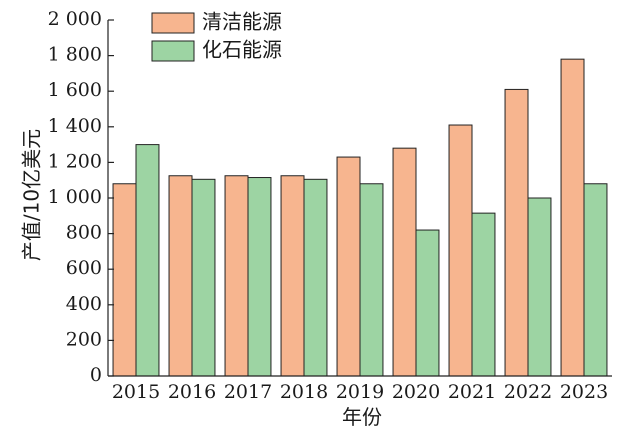 The width and height of the screenshot is (618, 435). What do you see at coordinates (192, 392) in the screenshot?
I see `x-tick-label: 2016` at bounding box center [192, 392].